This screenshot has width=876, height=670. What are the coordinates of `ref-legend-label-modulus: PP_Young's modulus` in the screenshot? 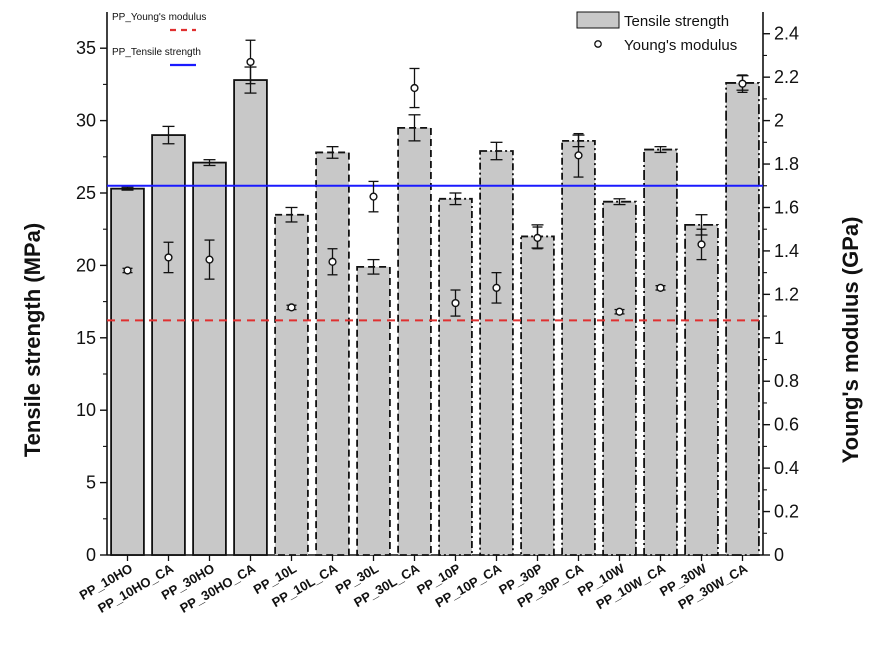 It's located at (159, 17).